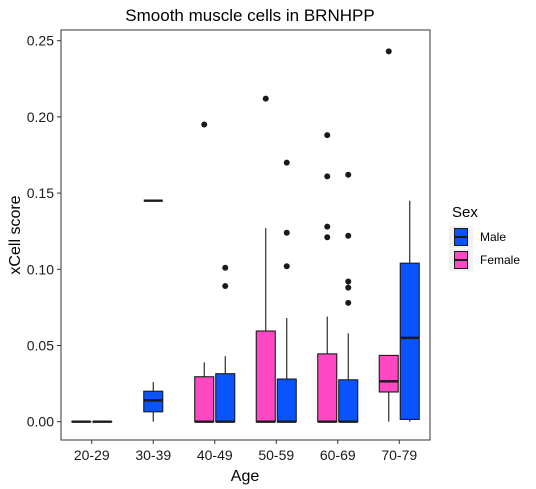  Describe the element at coordinates (15, 234) in the screenshot. I see `y-axis-title: xCell score` at that location.